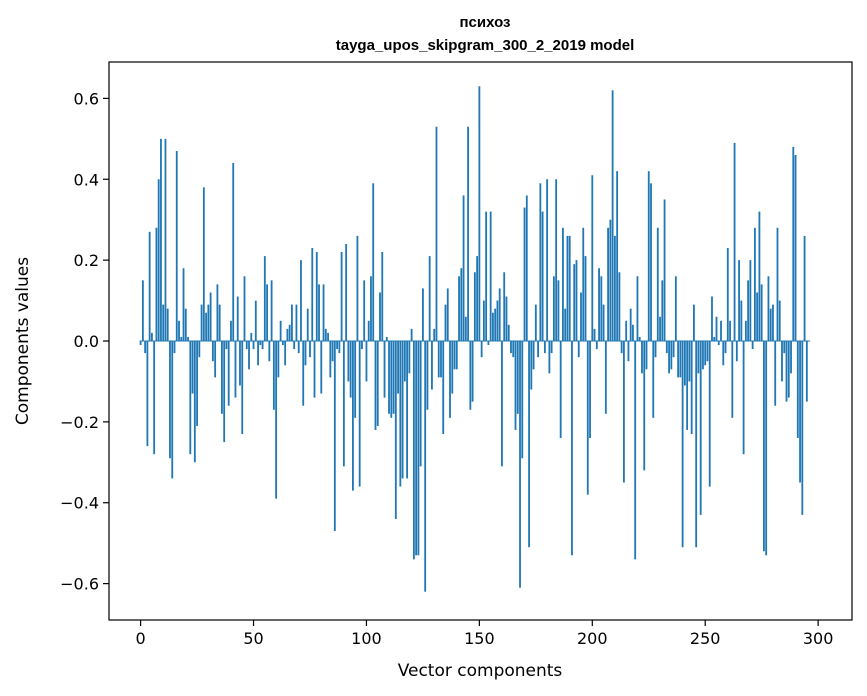  Describe the element at coordinates (79, 584) in the screenshot. I see `y-tick-label: −0.6` at that location.